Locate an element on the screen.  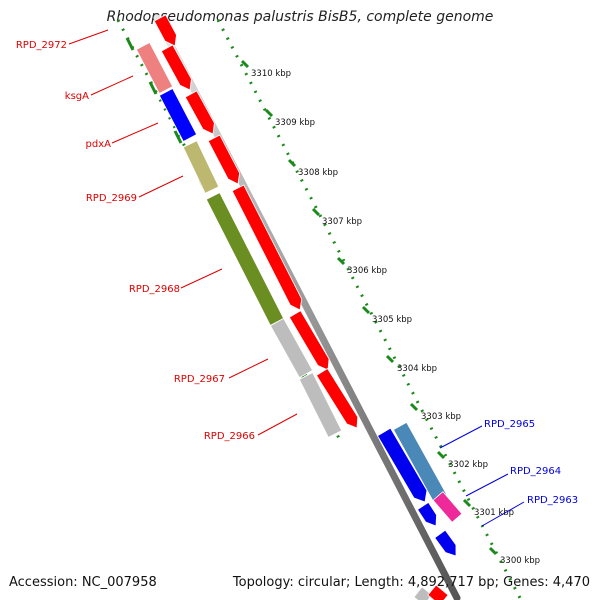
right-label-leaders is located at coordinates (482, 476).